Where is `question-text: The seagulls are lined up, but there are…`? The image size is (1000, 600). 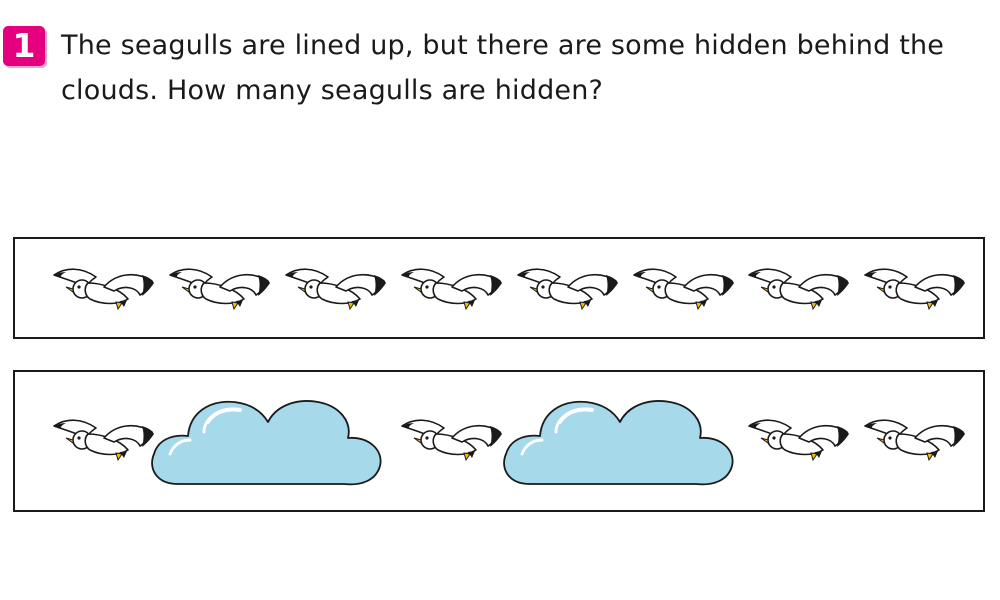
question-text: The seagulls are lined up, but there are… is located at coordinates (503, 68).